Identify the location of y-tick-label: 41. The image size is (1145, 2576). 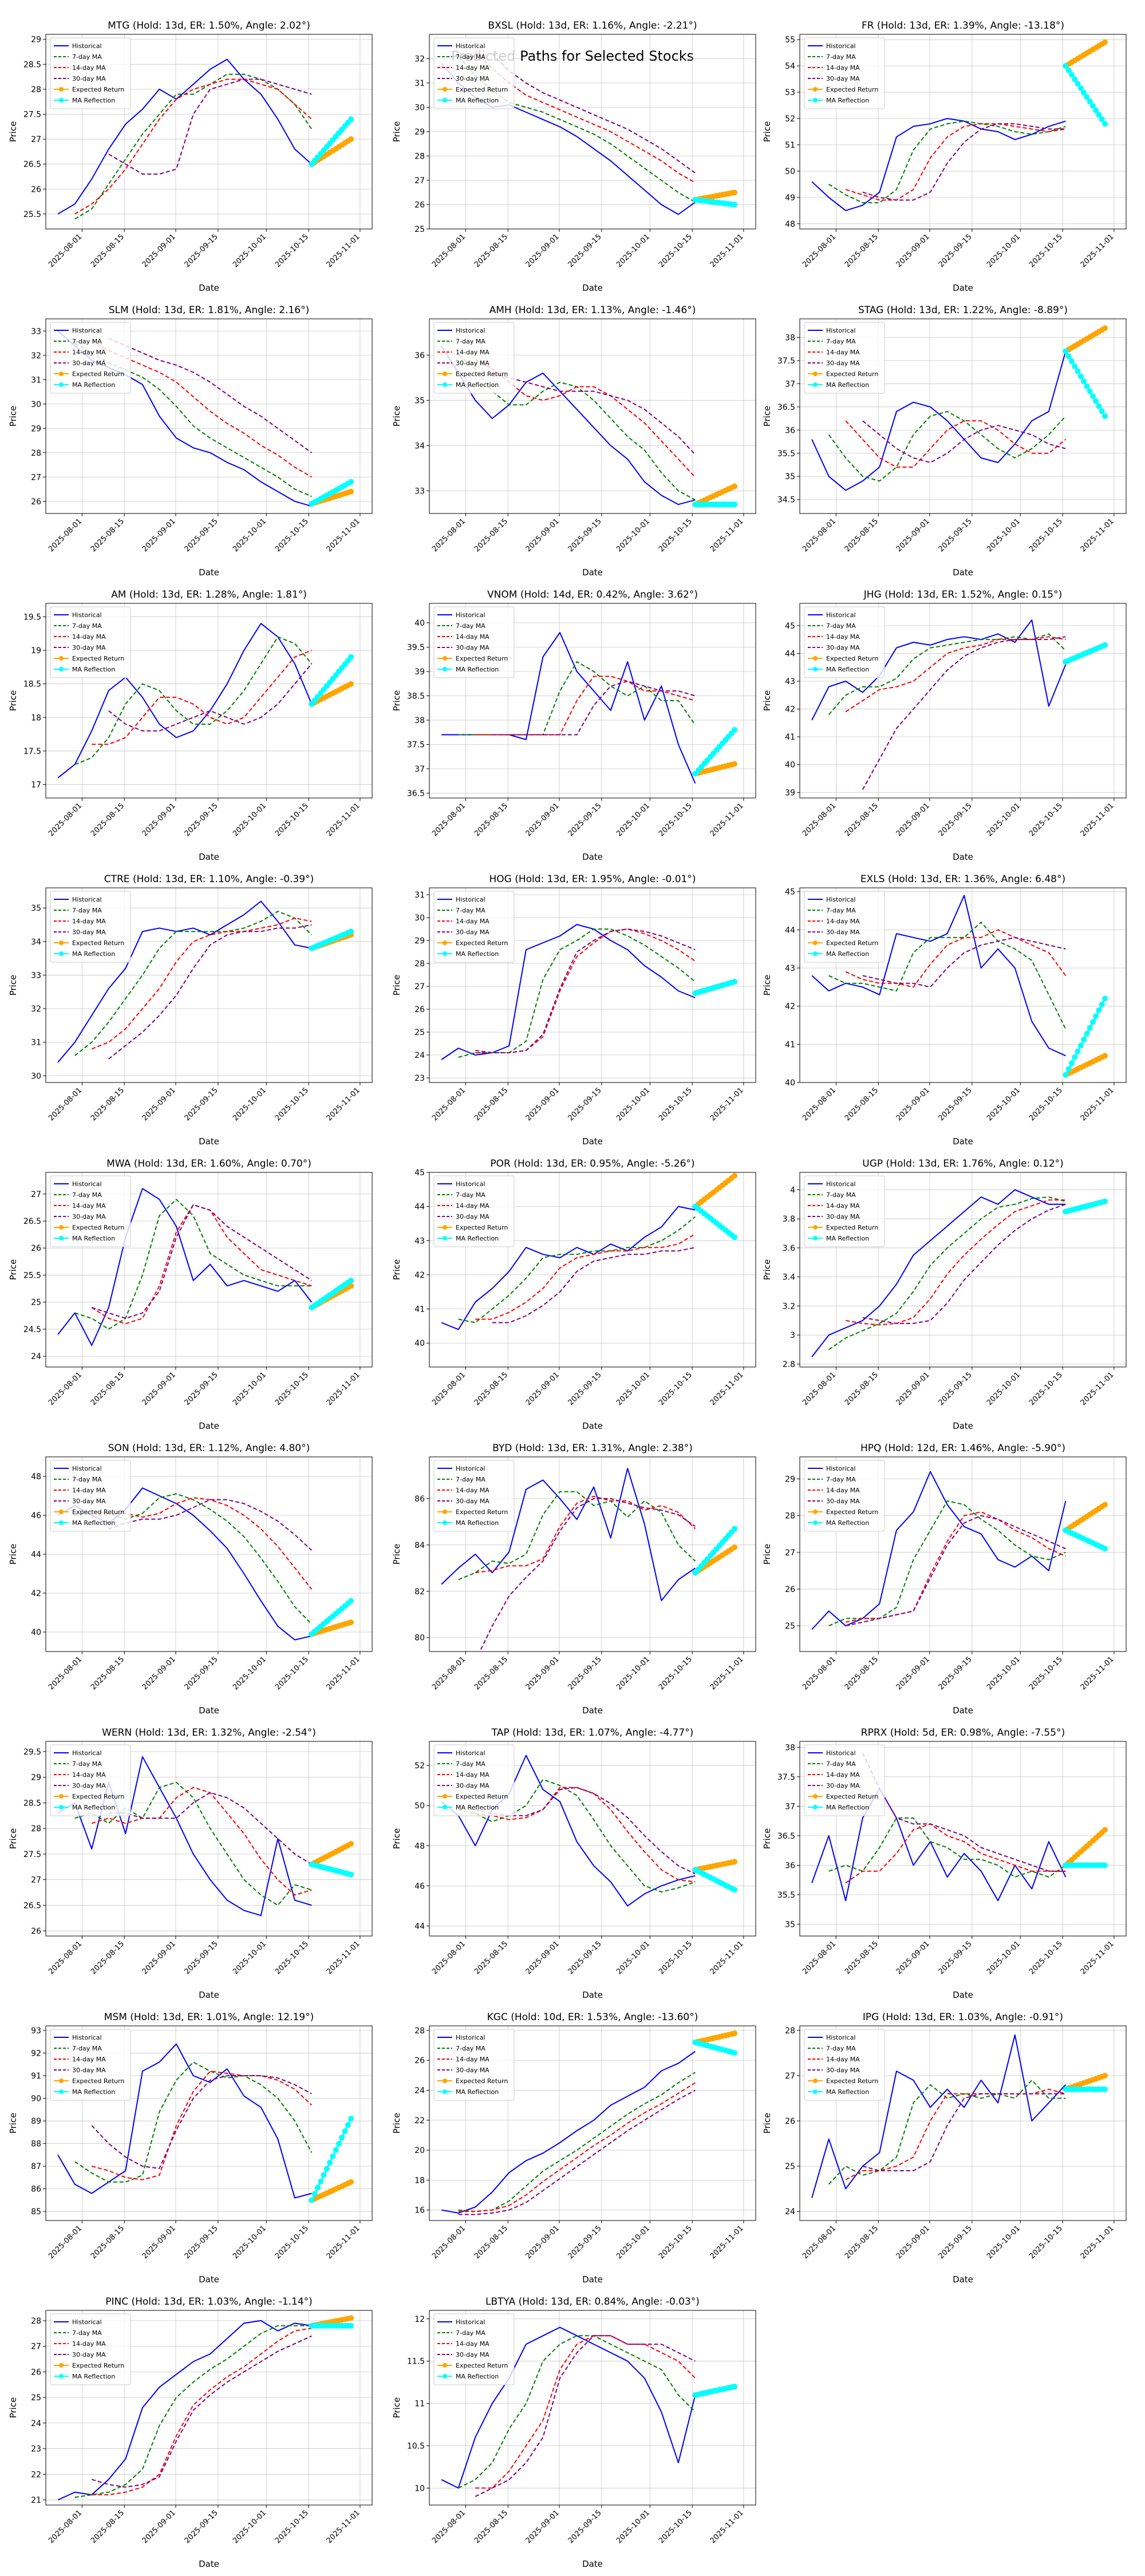
(419, 1309).